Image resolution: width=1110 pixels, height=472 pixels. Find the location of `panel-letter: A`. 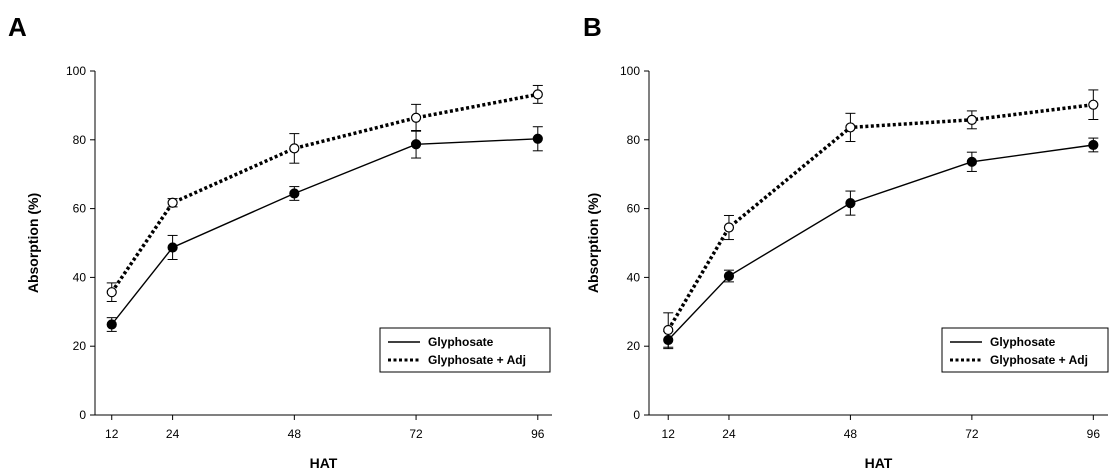

panel-letter: A is located at coordinates (17, 27).